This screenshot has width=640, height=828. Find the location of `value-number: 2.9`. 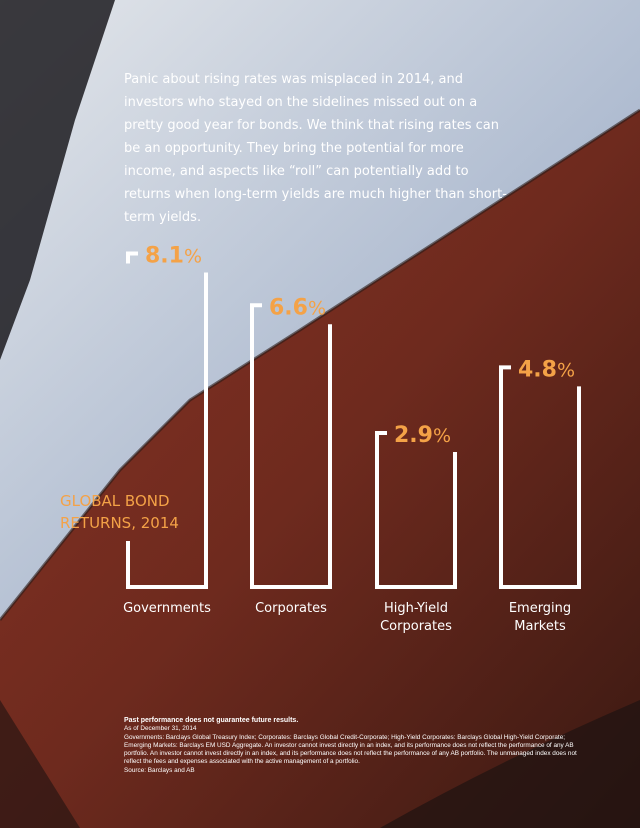

value-number: 2.9 is located at coordinates (413, 435).